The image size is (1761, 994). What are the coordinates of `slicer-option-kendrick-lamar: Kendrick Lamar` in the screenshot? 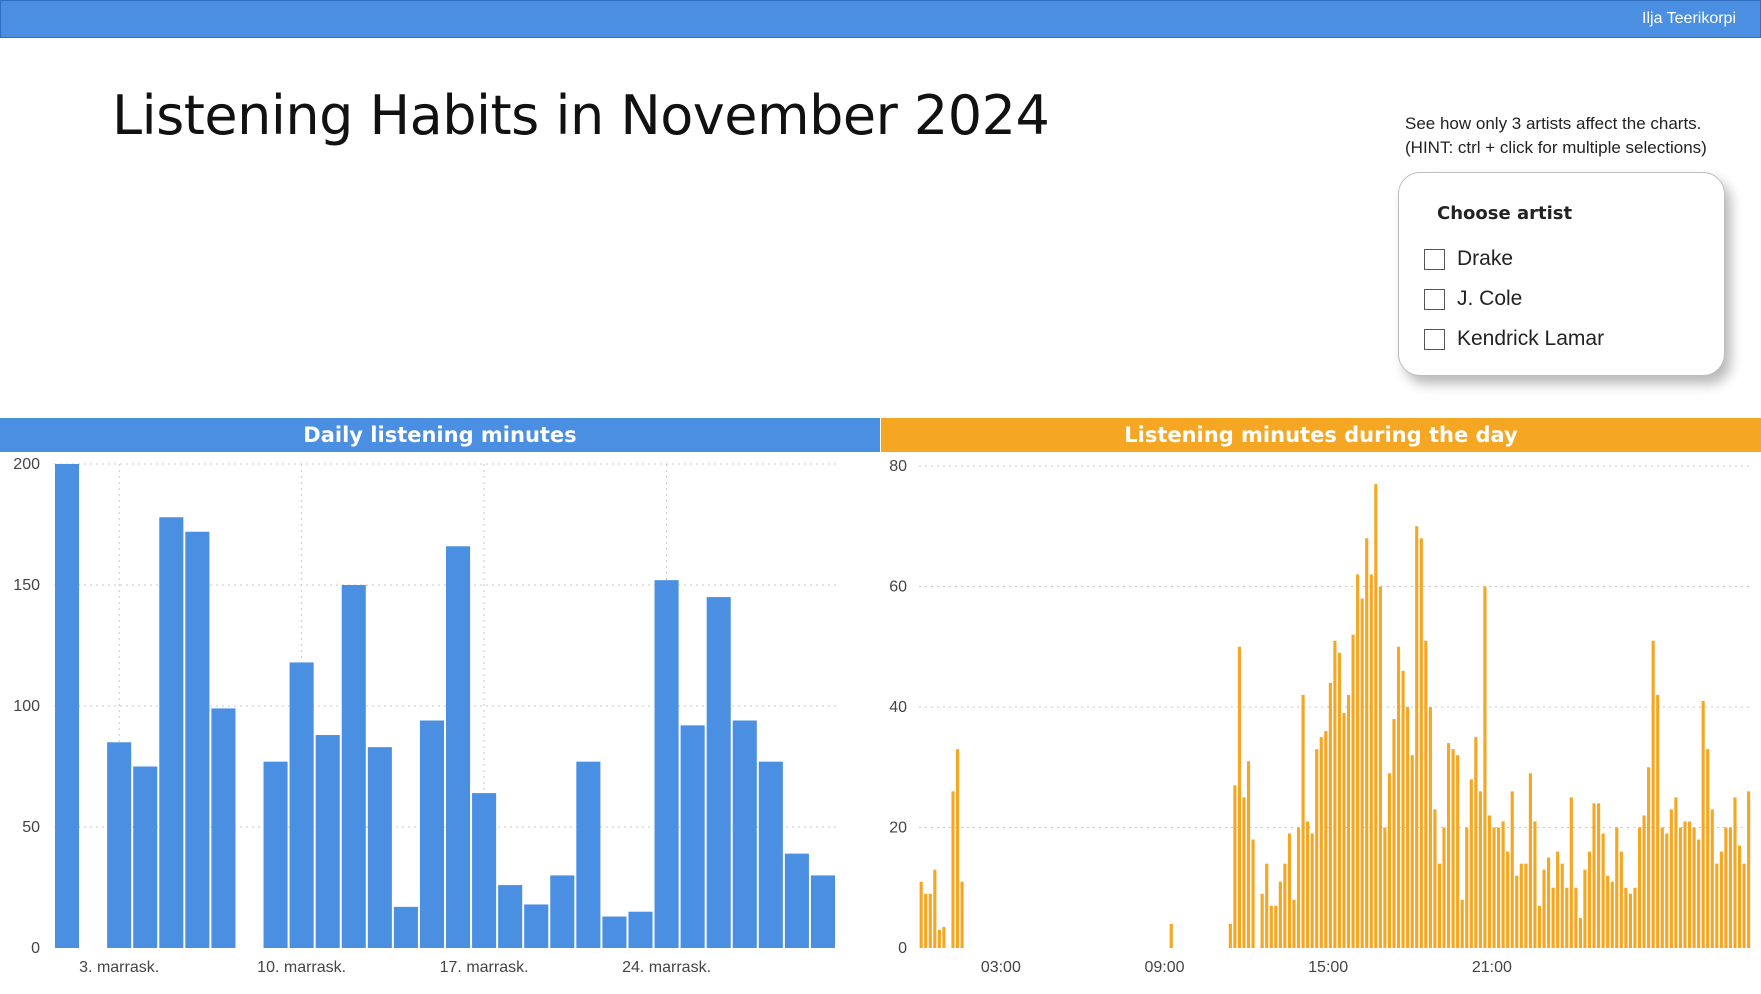 It's located at (1514, 339).